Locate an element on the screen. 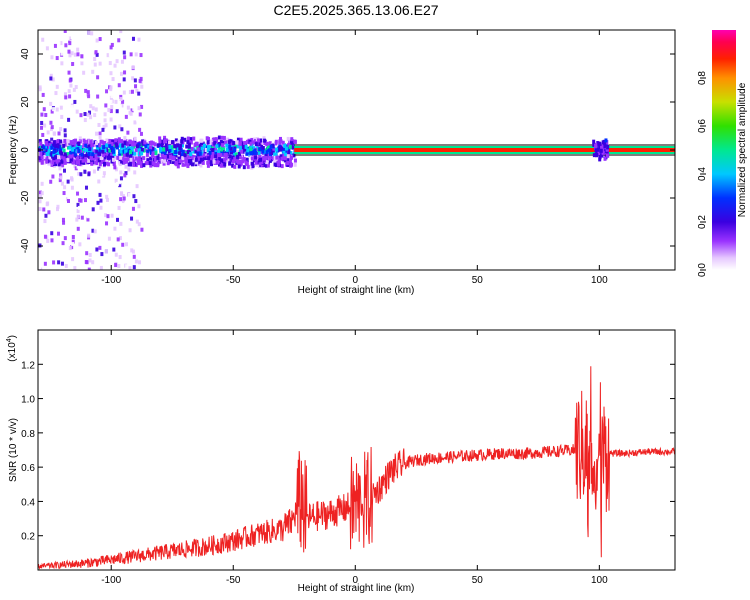 This screenshot has height=600, width=750. y-tick-label: -40 is located at coordinates (25, 245).